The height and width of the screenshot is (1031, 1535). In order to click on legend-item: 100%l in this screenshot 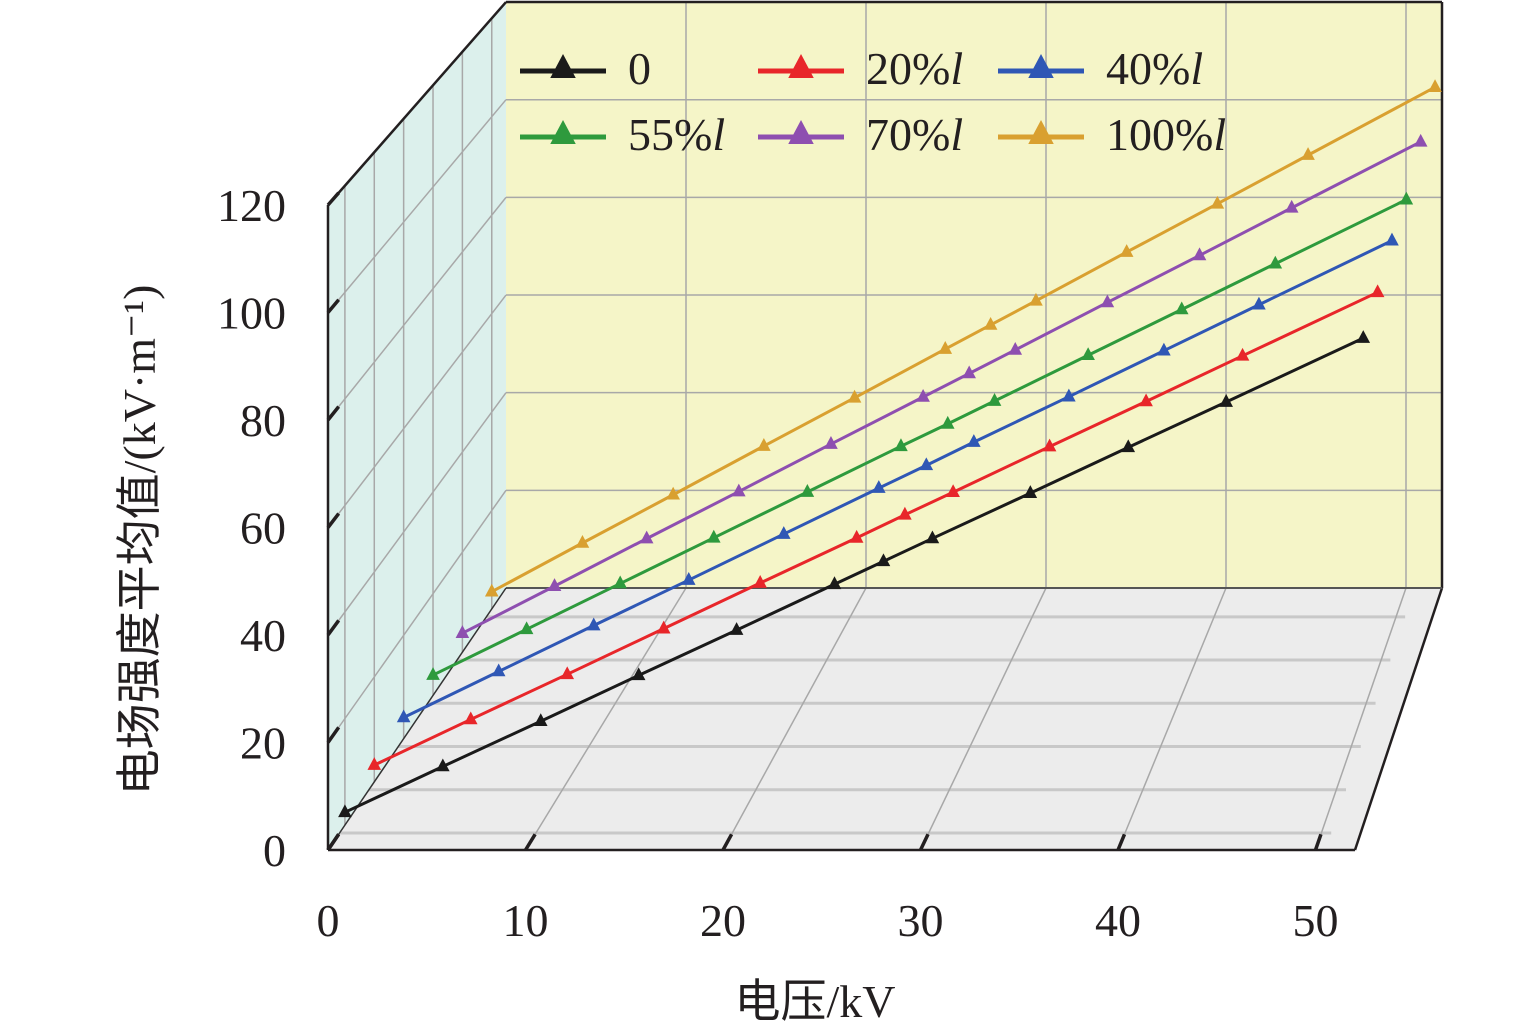, I will do `click(1112, 134)`.